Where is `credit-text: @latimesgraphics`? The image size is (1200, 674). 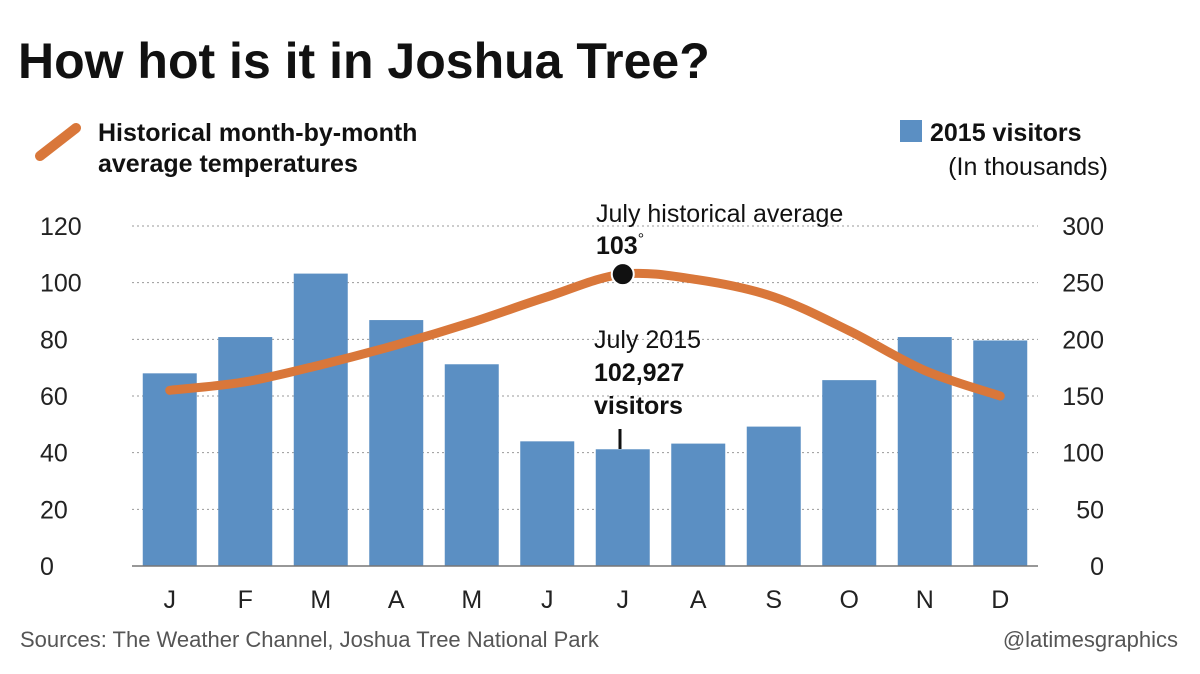
credit-text: @latimesgraphics is located at coordinates (1090, 639).